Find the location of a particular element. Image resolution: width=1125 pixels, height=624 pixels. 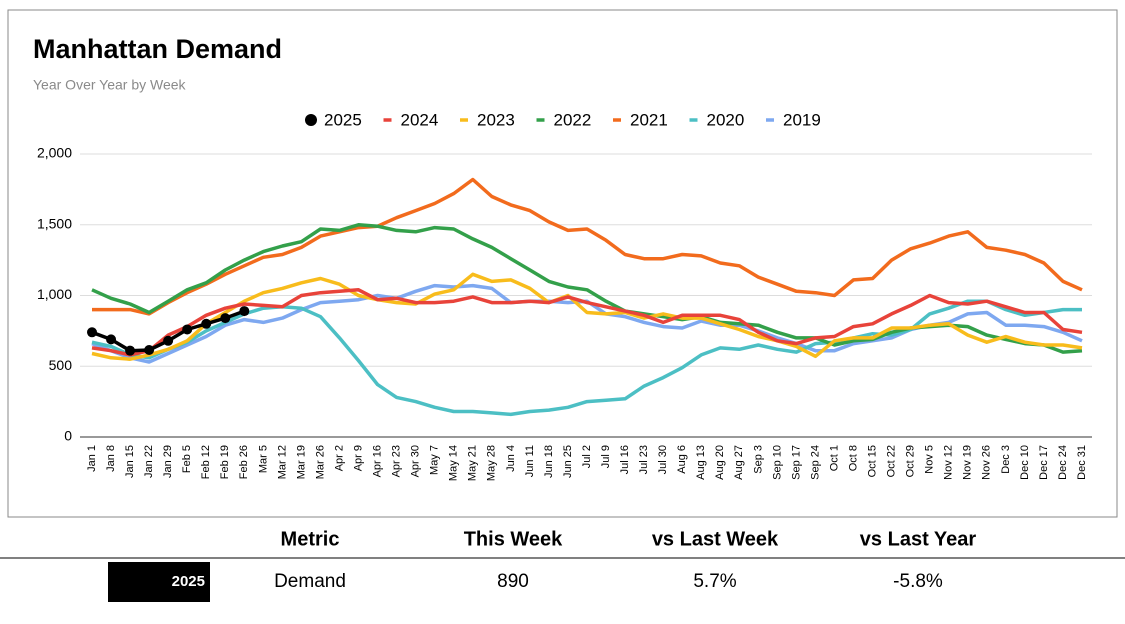

x-tick-label: Sep 3 is located at coordinates (758, 459).